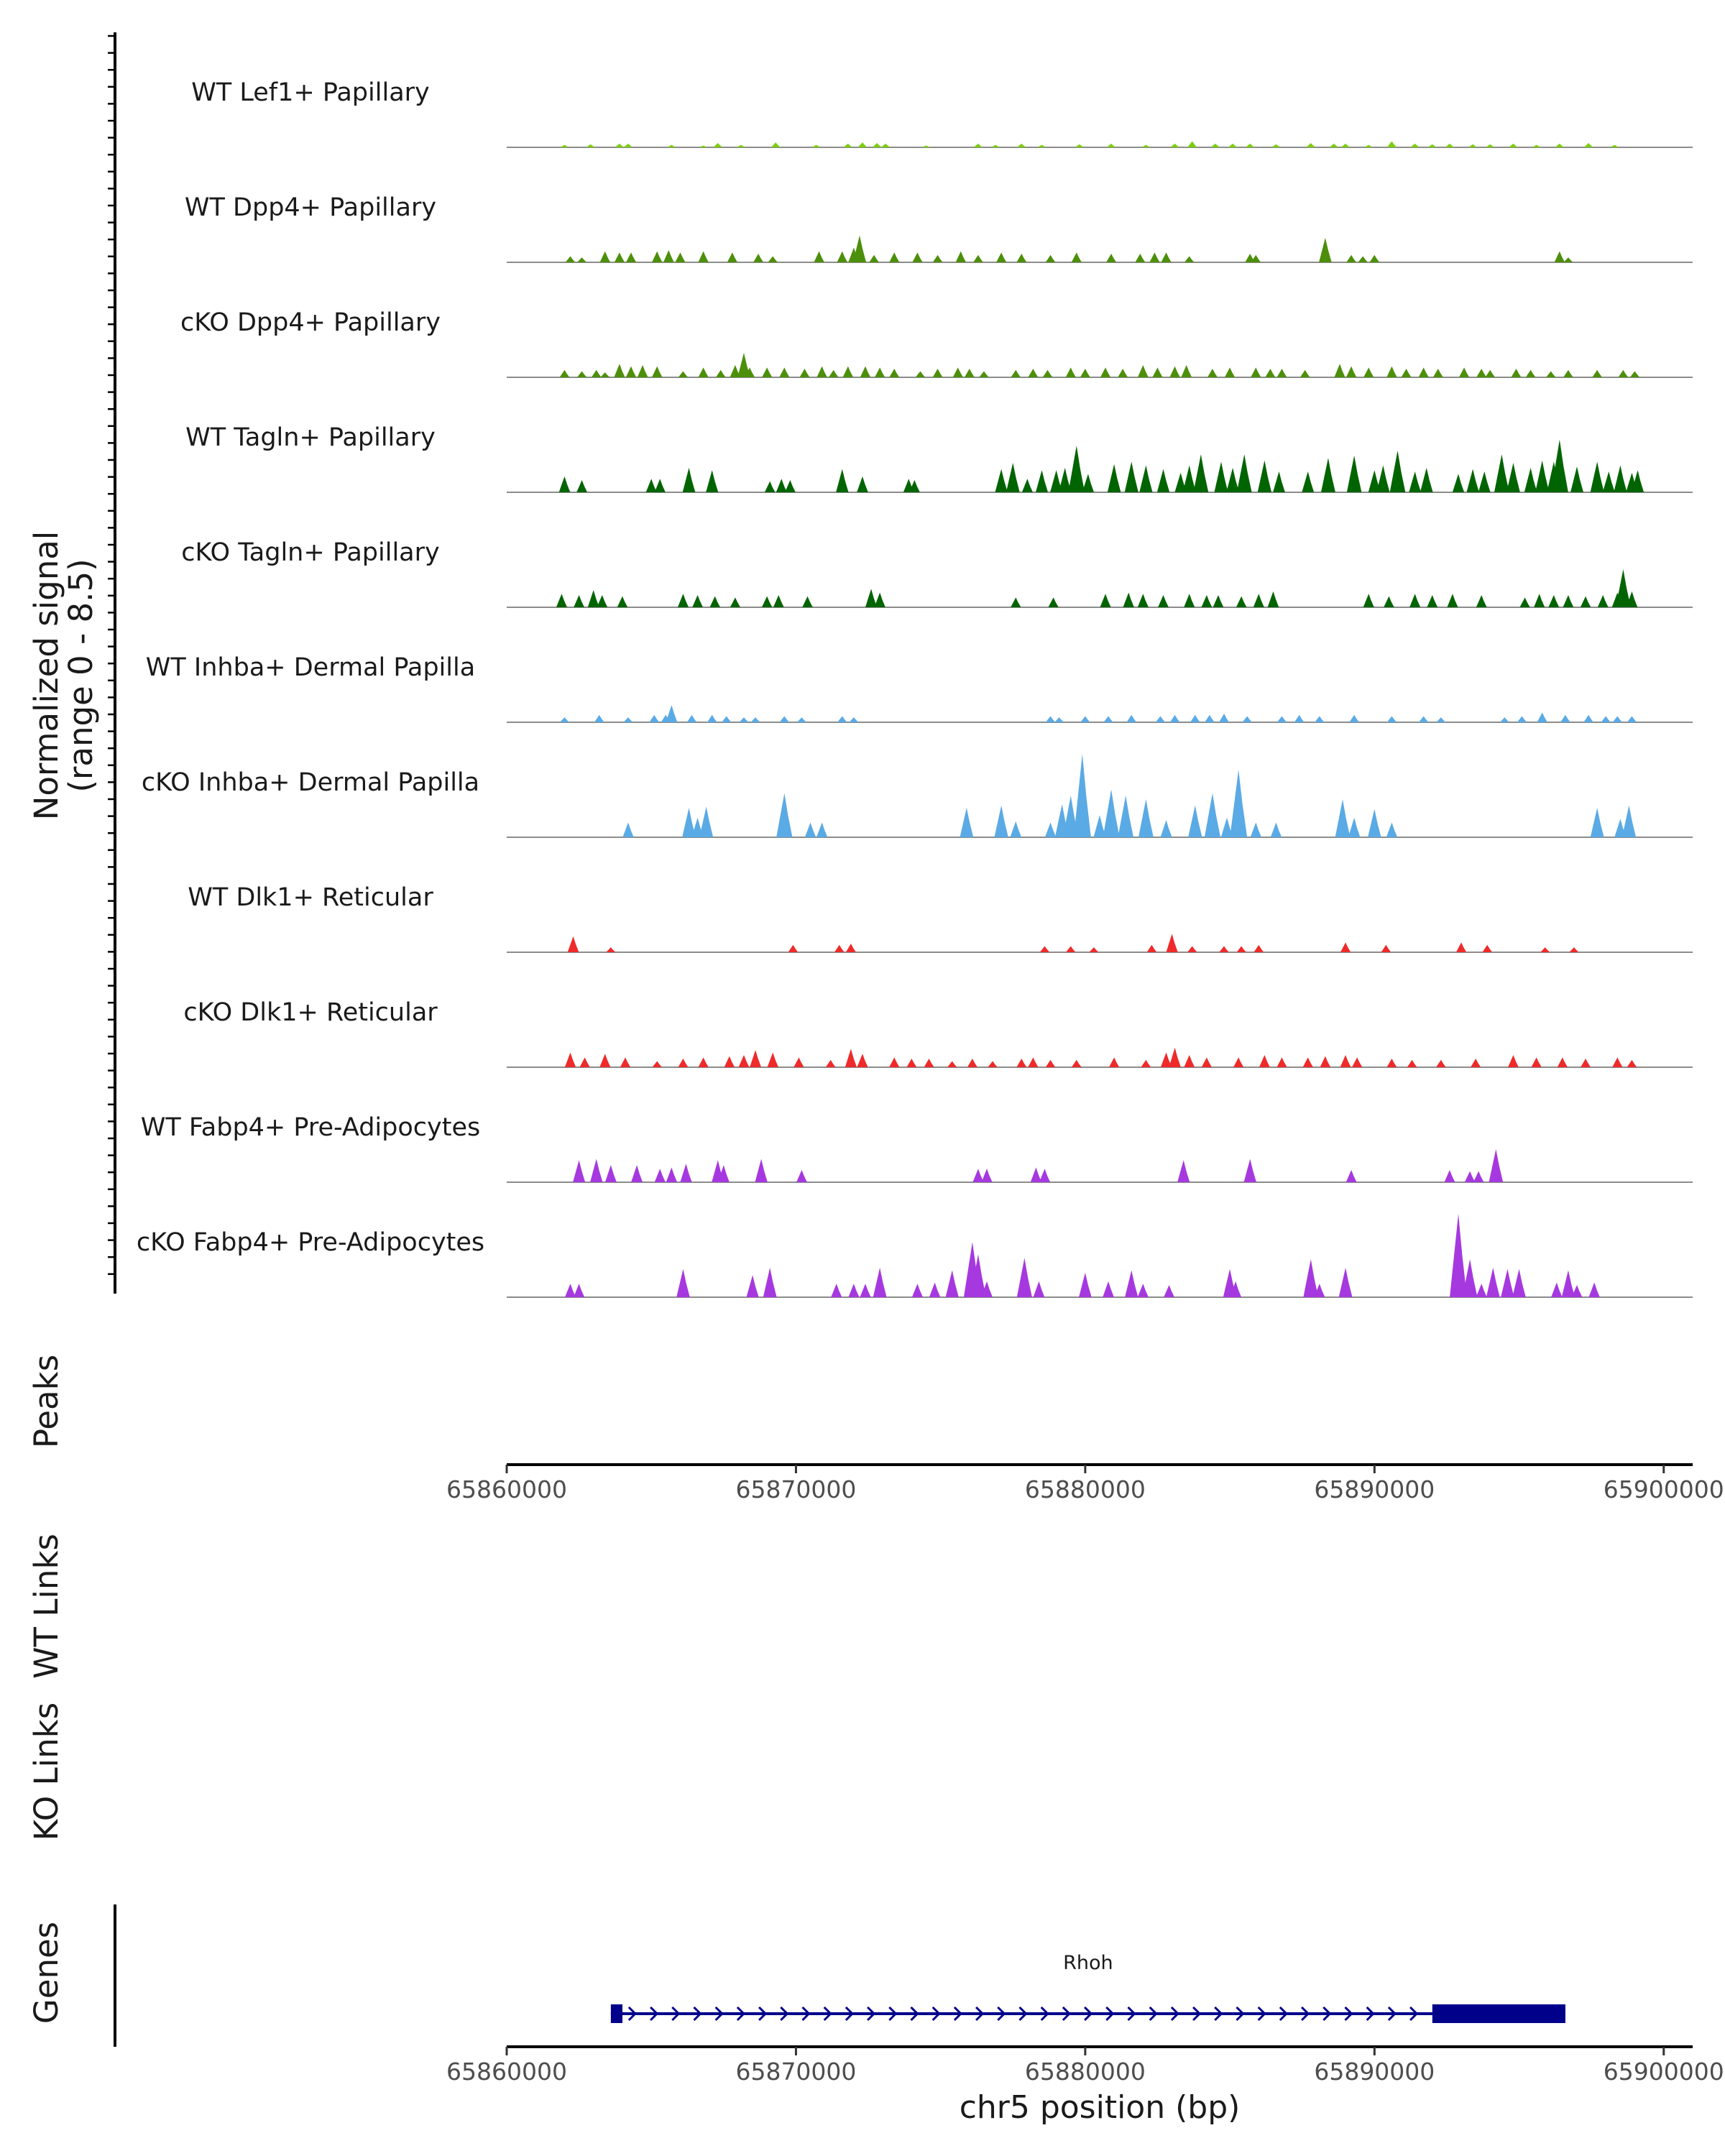 This screenshot has width=1725, height=2156. What do you see at coordinates (1088, 1963) in the screenshot?
I see `gene-name-label: Rhoh` at bounding box center [1088, 1963].